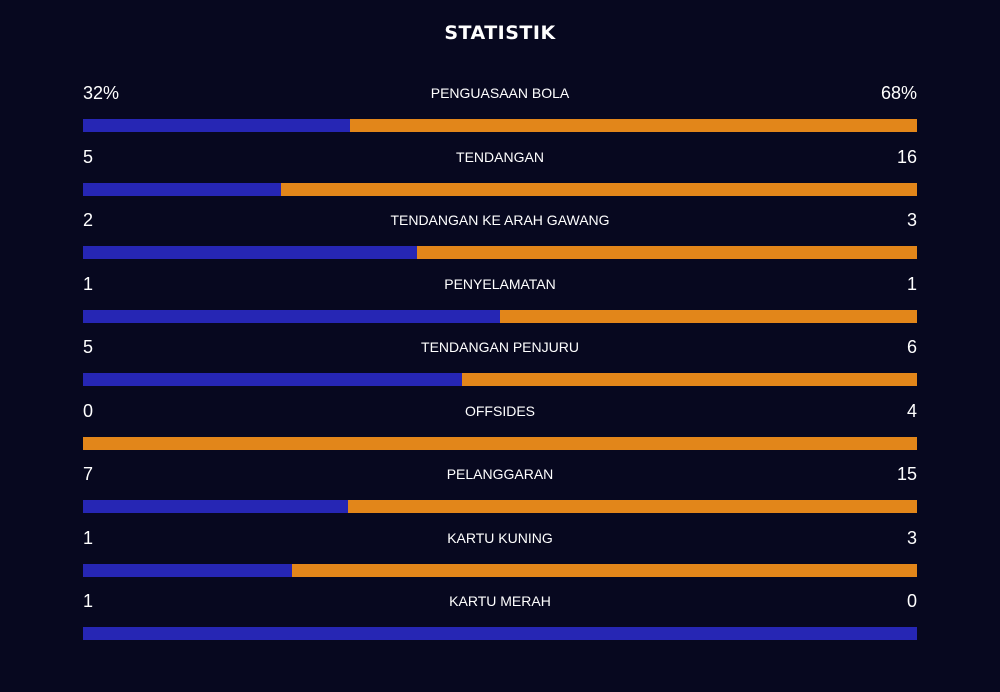 The width and height of the screenshot is (1000, 692). Describe the element at coordinates (500, 601) in the screenshot. I see `stat-label: KARTU MERAH` at that location.